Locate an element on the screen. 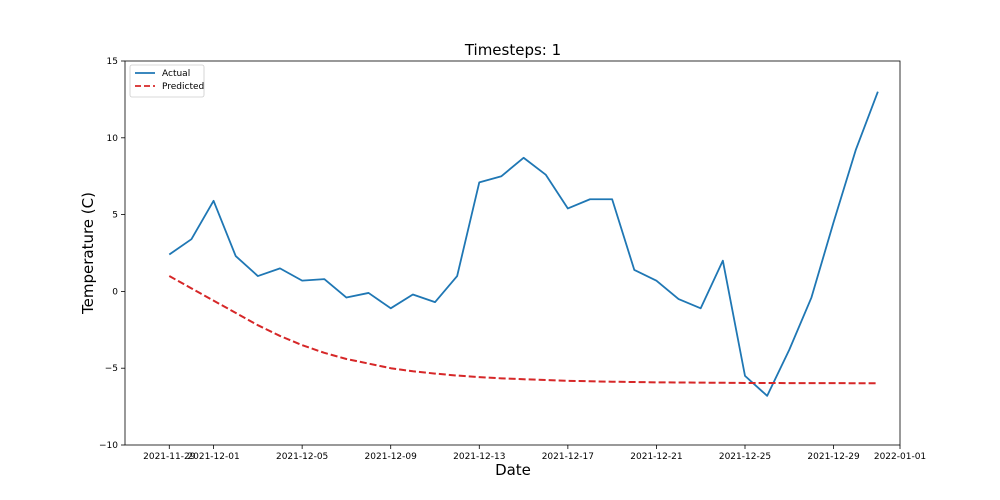 The image size is (1000, 500). y-tick-label: 10 is located at coordinates (113, 139).